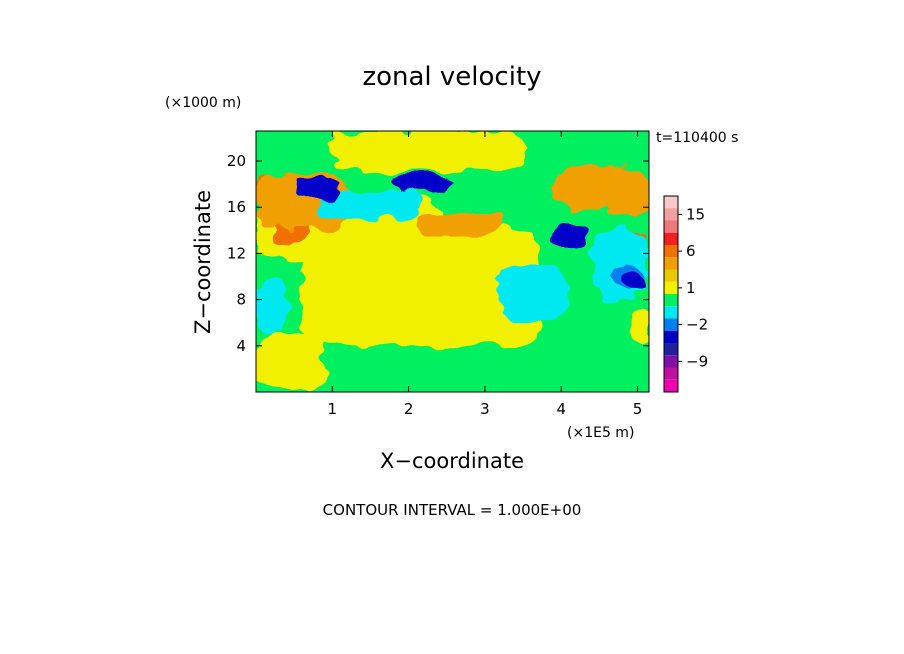 The image size is (904, 654). Describe the element at coordinates (485, 409) in the screenshot. I see `x-tick-label: 3` at that location.